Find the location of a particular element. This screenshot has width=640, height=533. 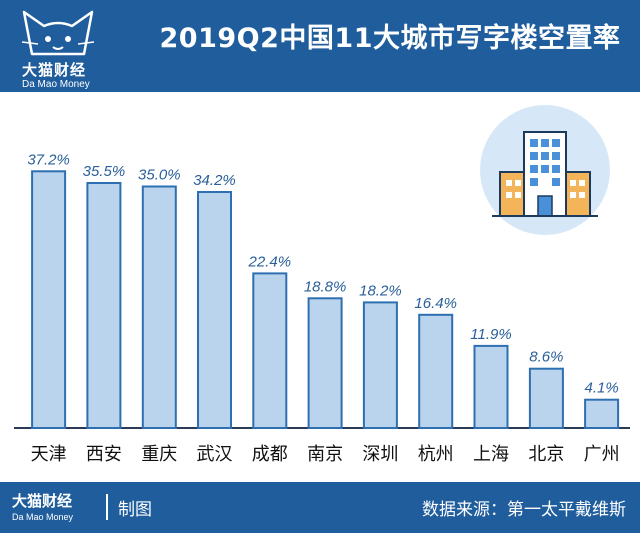

category-label: 广州 is located at coordinates (602, 454).